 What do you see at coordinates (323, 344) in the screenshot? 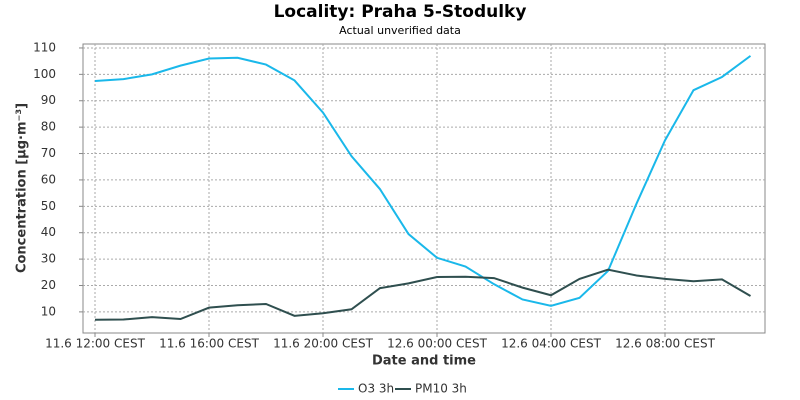
I see `x-tick-label: 11.6 20:00 CEST` at bounding box center [323, 344].